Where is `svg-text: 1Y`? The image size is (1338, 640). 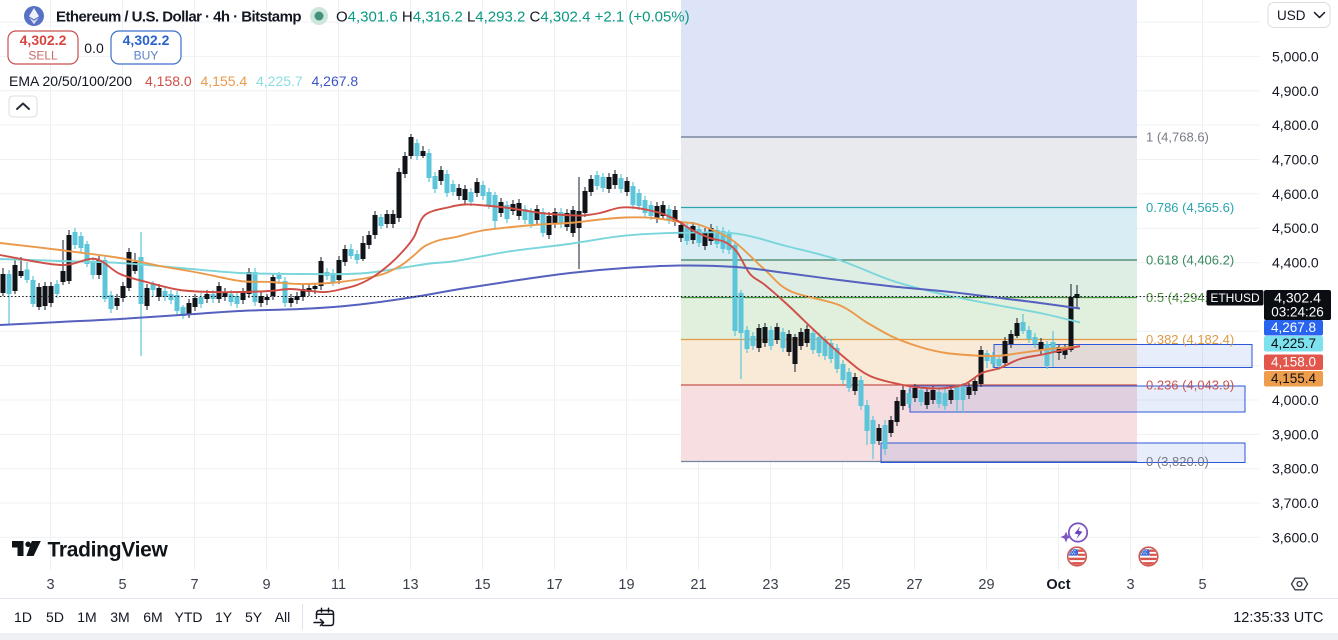 svg-text: 1Y is located at coordinates (224, 617).